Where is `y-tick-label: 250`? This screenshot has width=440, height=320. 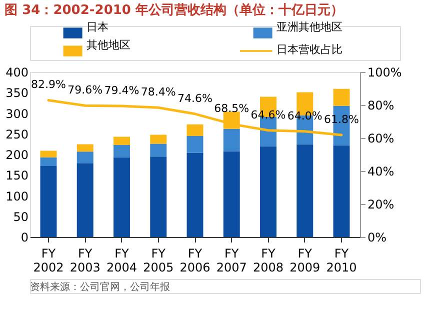 y-tick-label: 250 is located at coordinates (17, 134).